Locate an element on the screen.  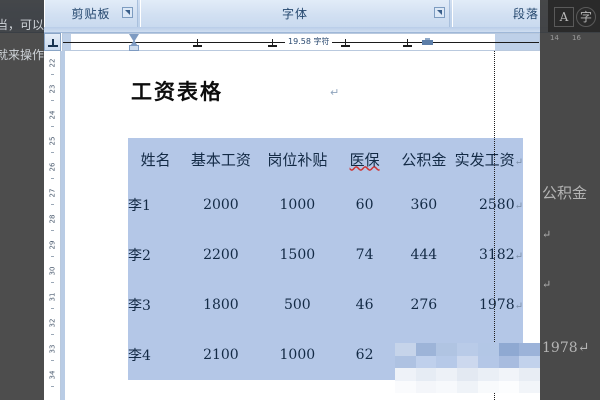
cell-base: 2100 is located at coordinates (221, 355).